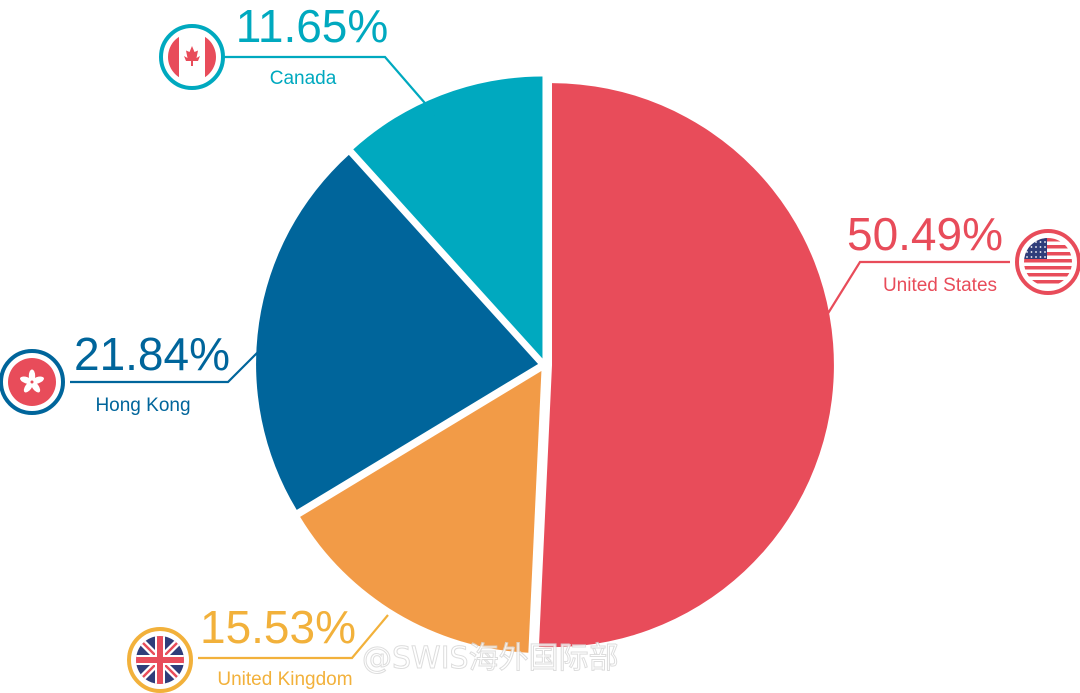 The image size is (1080, 693). Describe the element at coordinates (1047, 262) in the screenshot. I see `us-flag-icon` at that location.